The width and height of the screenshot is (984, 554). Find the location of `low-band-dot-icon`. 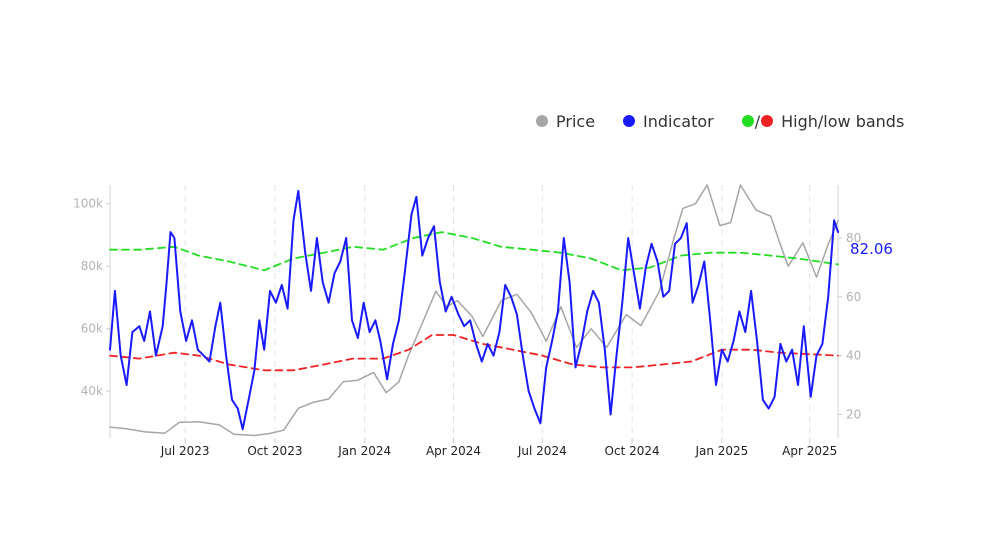

low-band-dot-icon is located at coordinates (767, 121).